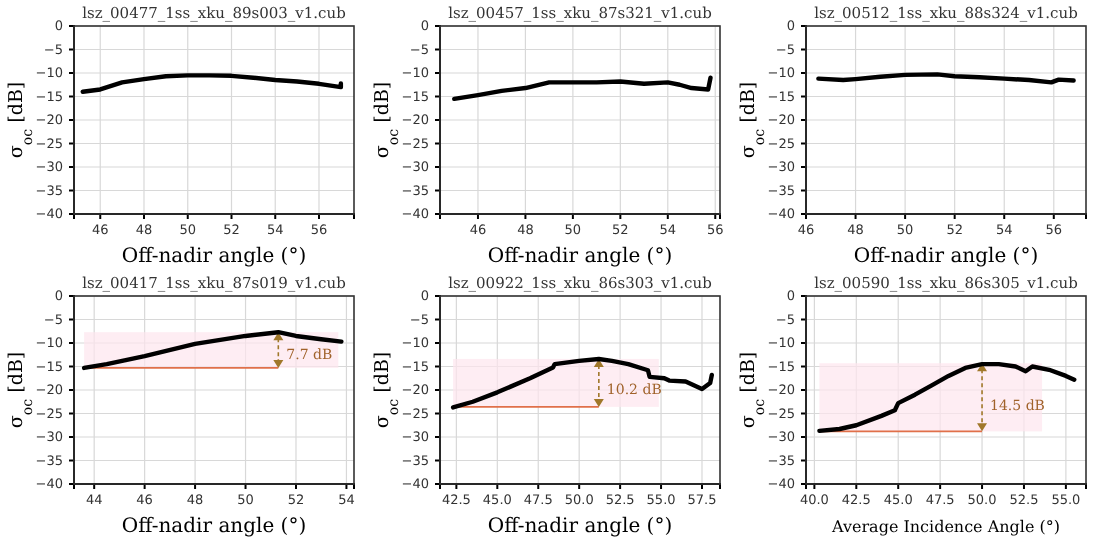 The width and height of the screenshot is (1100, 540). I want to click on x-axis-title: Average Incidence Angle (°), so click(945, 527).